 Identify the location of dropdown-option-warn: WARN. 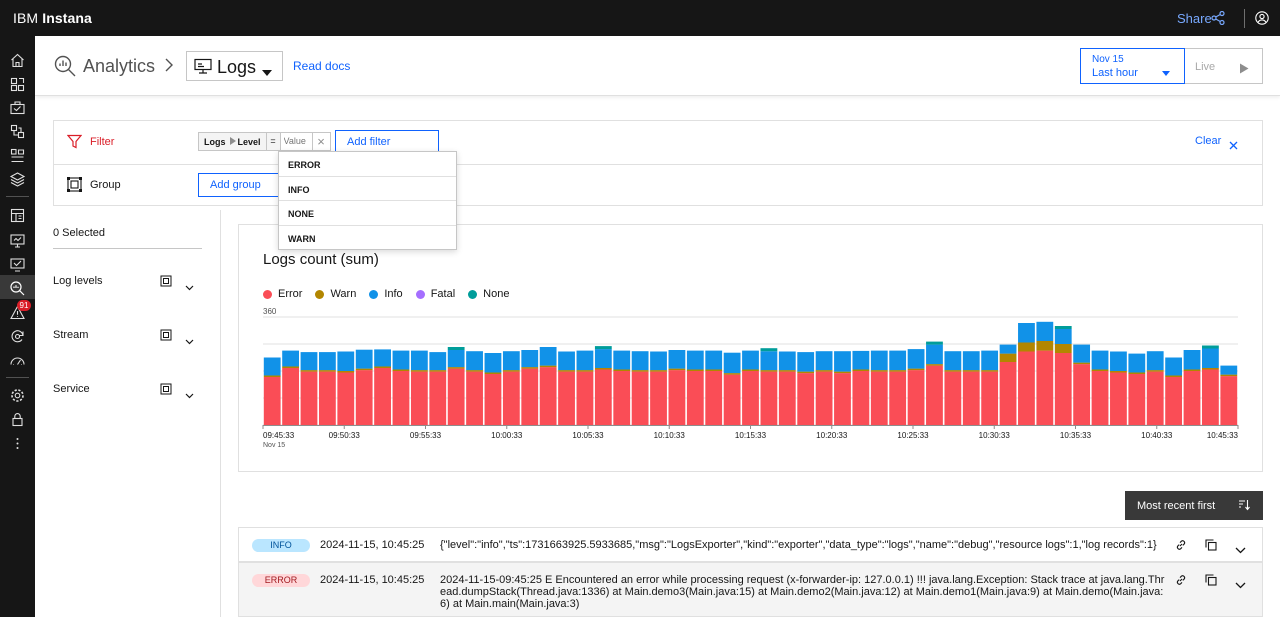
(302, 238).